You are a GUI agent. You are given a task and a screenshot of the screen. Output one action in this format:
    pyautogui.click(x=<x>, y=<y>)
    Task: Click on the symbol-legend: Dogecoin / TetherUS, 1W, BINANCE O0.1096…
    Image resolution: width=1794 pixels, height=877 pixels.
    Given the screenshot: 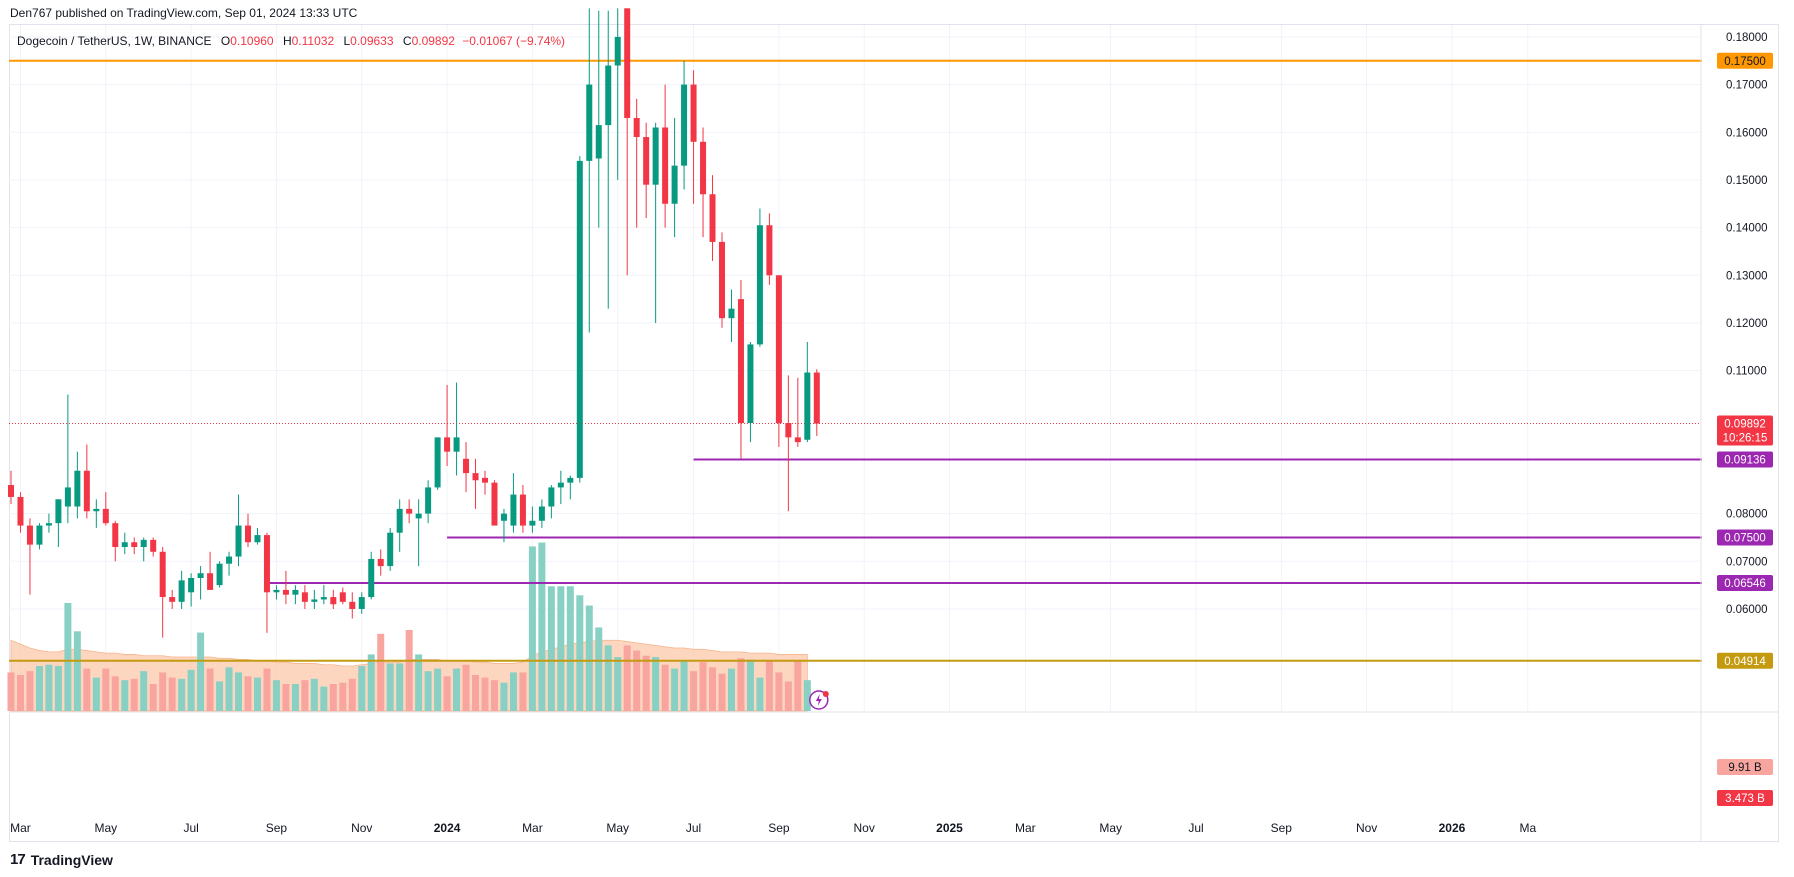 What is the action you would take?
    pyautogui.click(x=291, y=41)
    